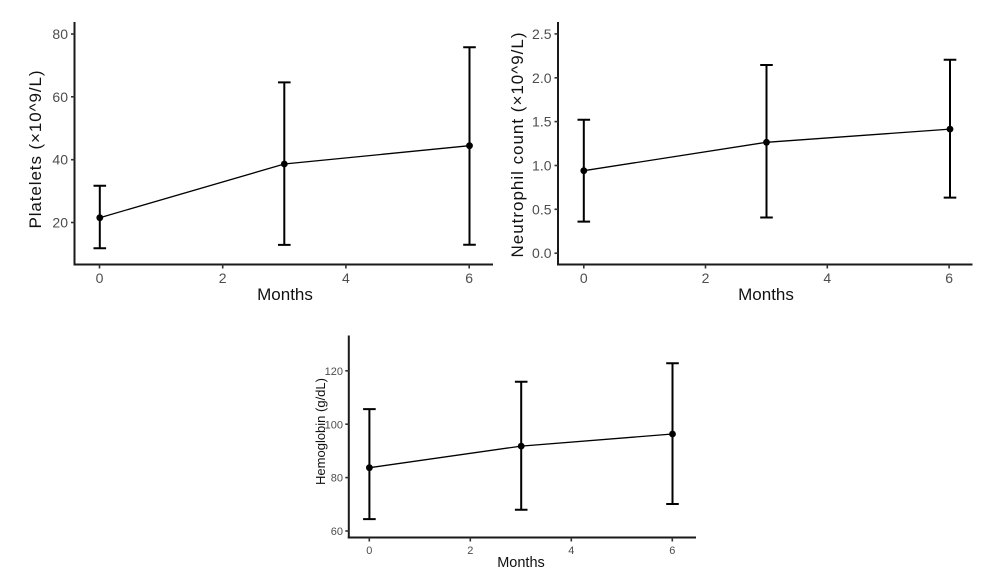  What do you see at coordinates (542, 122) in the screenshot?
I see `svg-text: 1.5` at bounding box center [542, 122].